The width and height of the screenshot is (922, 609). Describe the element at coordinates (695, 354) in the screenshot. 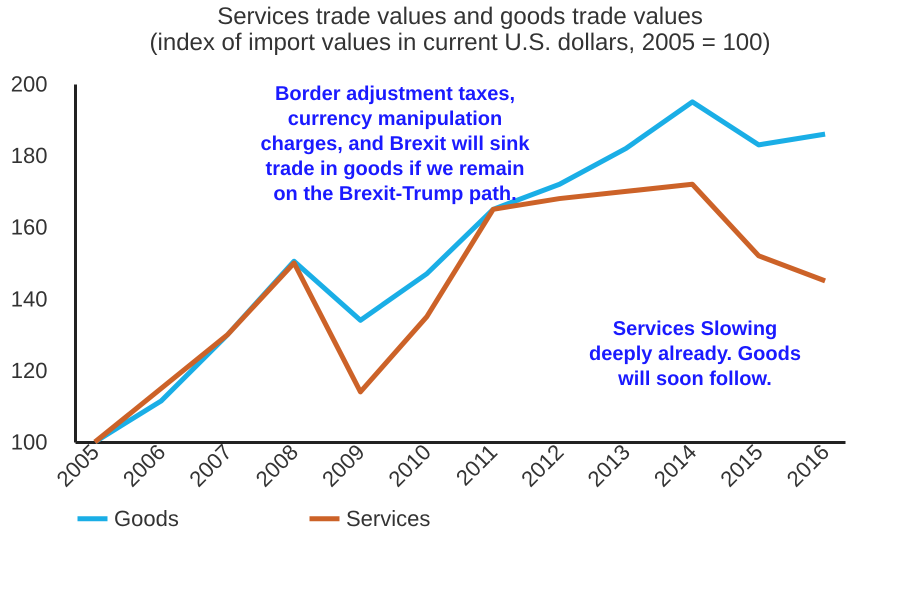

I see `annotation: Services Slowing deeply already. Goods will soon follow.` at that location.